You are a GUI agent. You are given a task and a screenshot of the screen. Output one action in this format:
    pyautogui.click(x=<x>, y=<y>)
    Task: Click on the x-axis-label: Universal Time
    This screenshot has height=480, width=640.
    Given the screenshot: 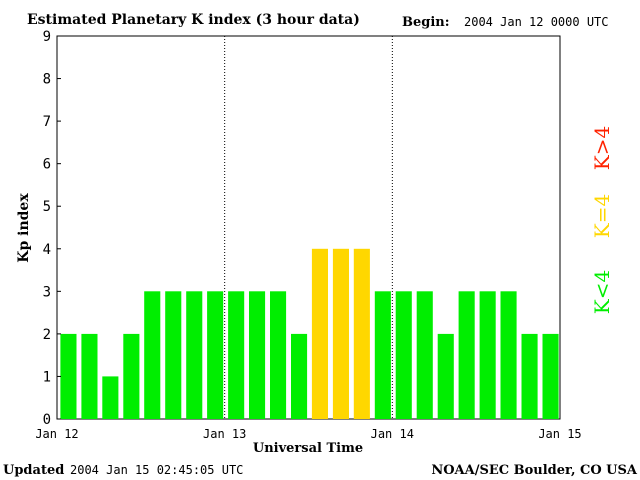 What is the action you would take?
    pyautogui.click(x=308, y=448)
    